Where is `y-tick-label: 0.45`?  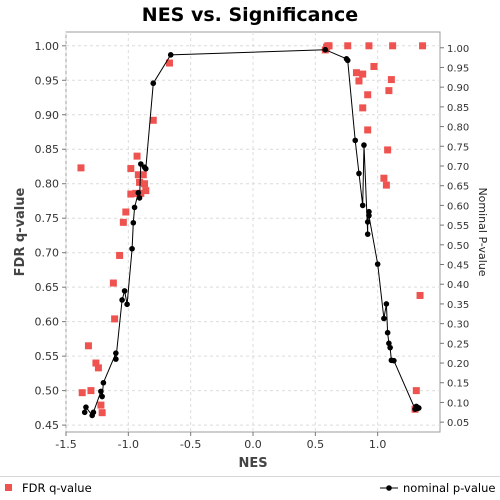 y-tick-label: 0.45 is located at coordinates (47, 425).